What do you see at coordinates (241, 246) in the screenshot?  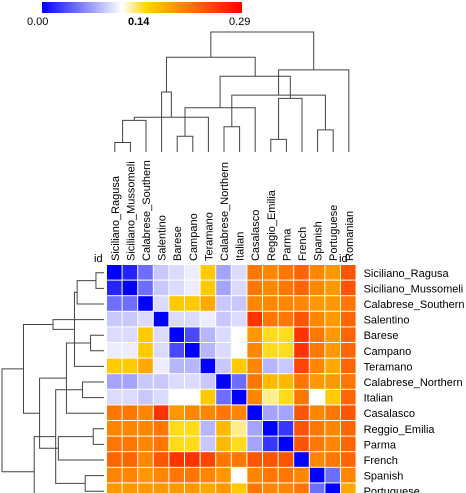 I see `column-label: Italian` at bounding box center [241, 246].